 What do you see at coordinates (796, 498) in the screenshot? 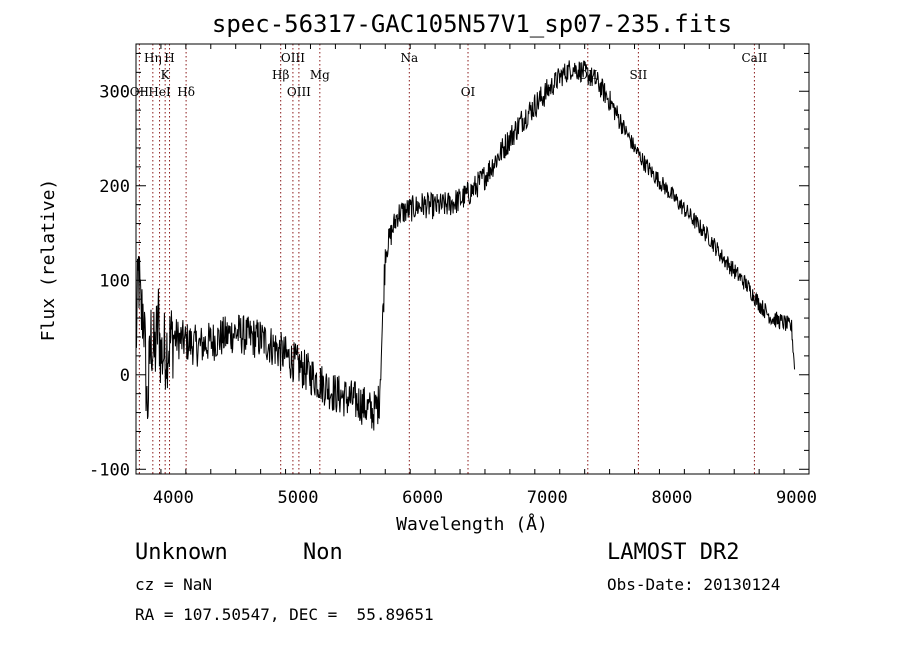
I see `x-tick-label: 9000` at bounding box center [796, 498].